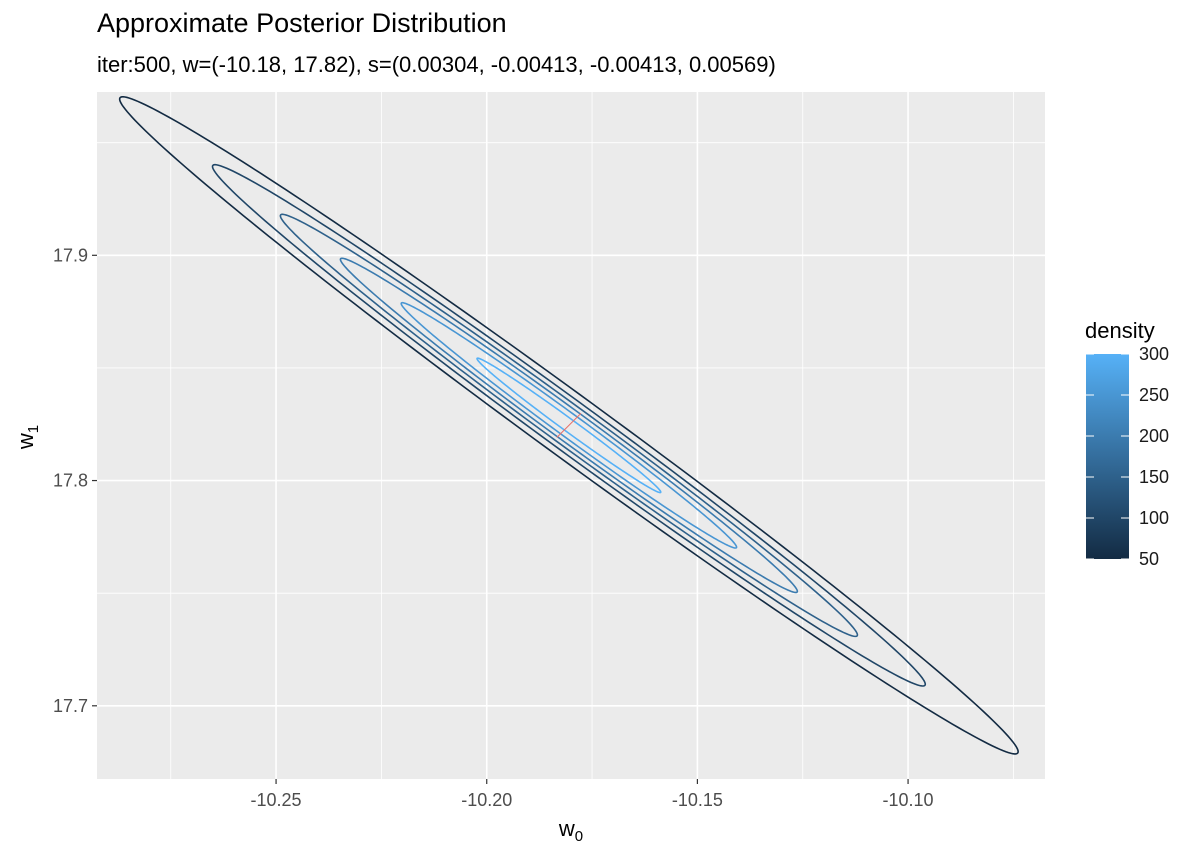 The image size is (1200, 857). Describe the element at coordinates (33, 429) in the screenshot. I see `y-axis-label-subscript: 1` at that location.